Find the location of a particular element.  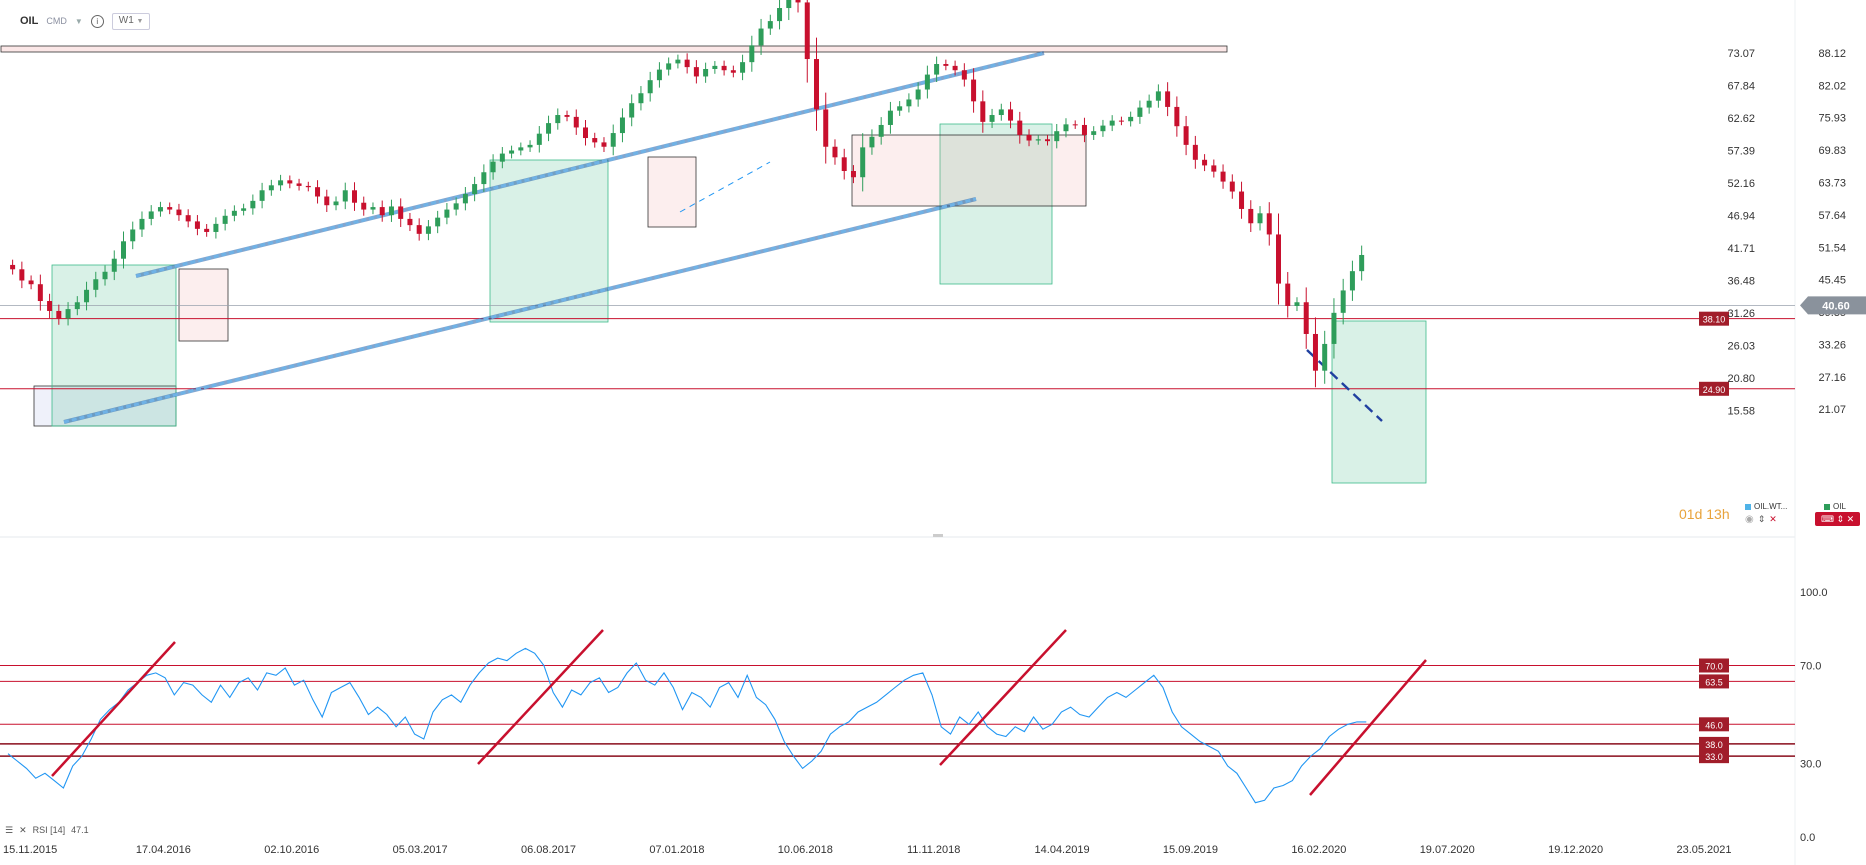

rsi-value: 47.1 is located at coordinates (80, 830).